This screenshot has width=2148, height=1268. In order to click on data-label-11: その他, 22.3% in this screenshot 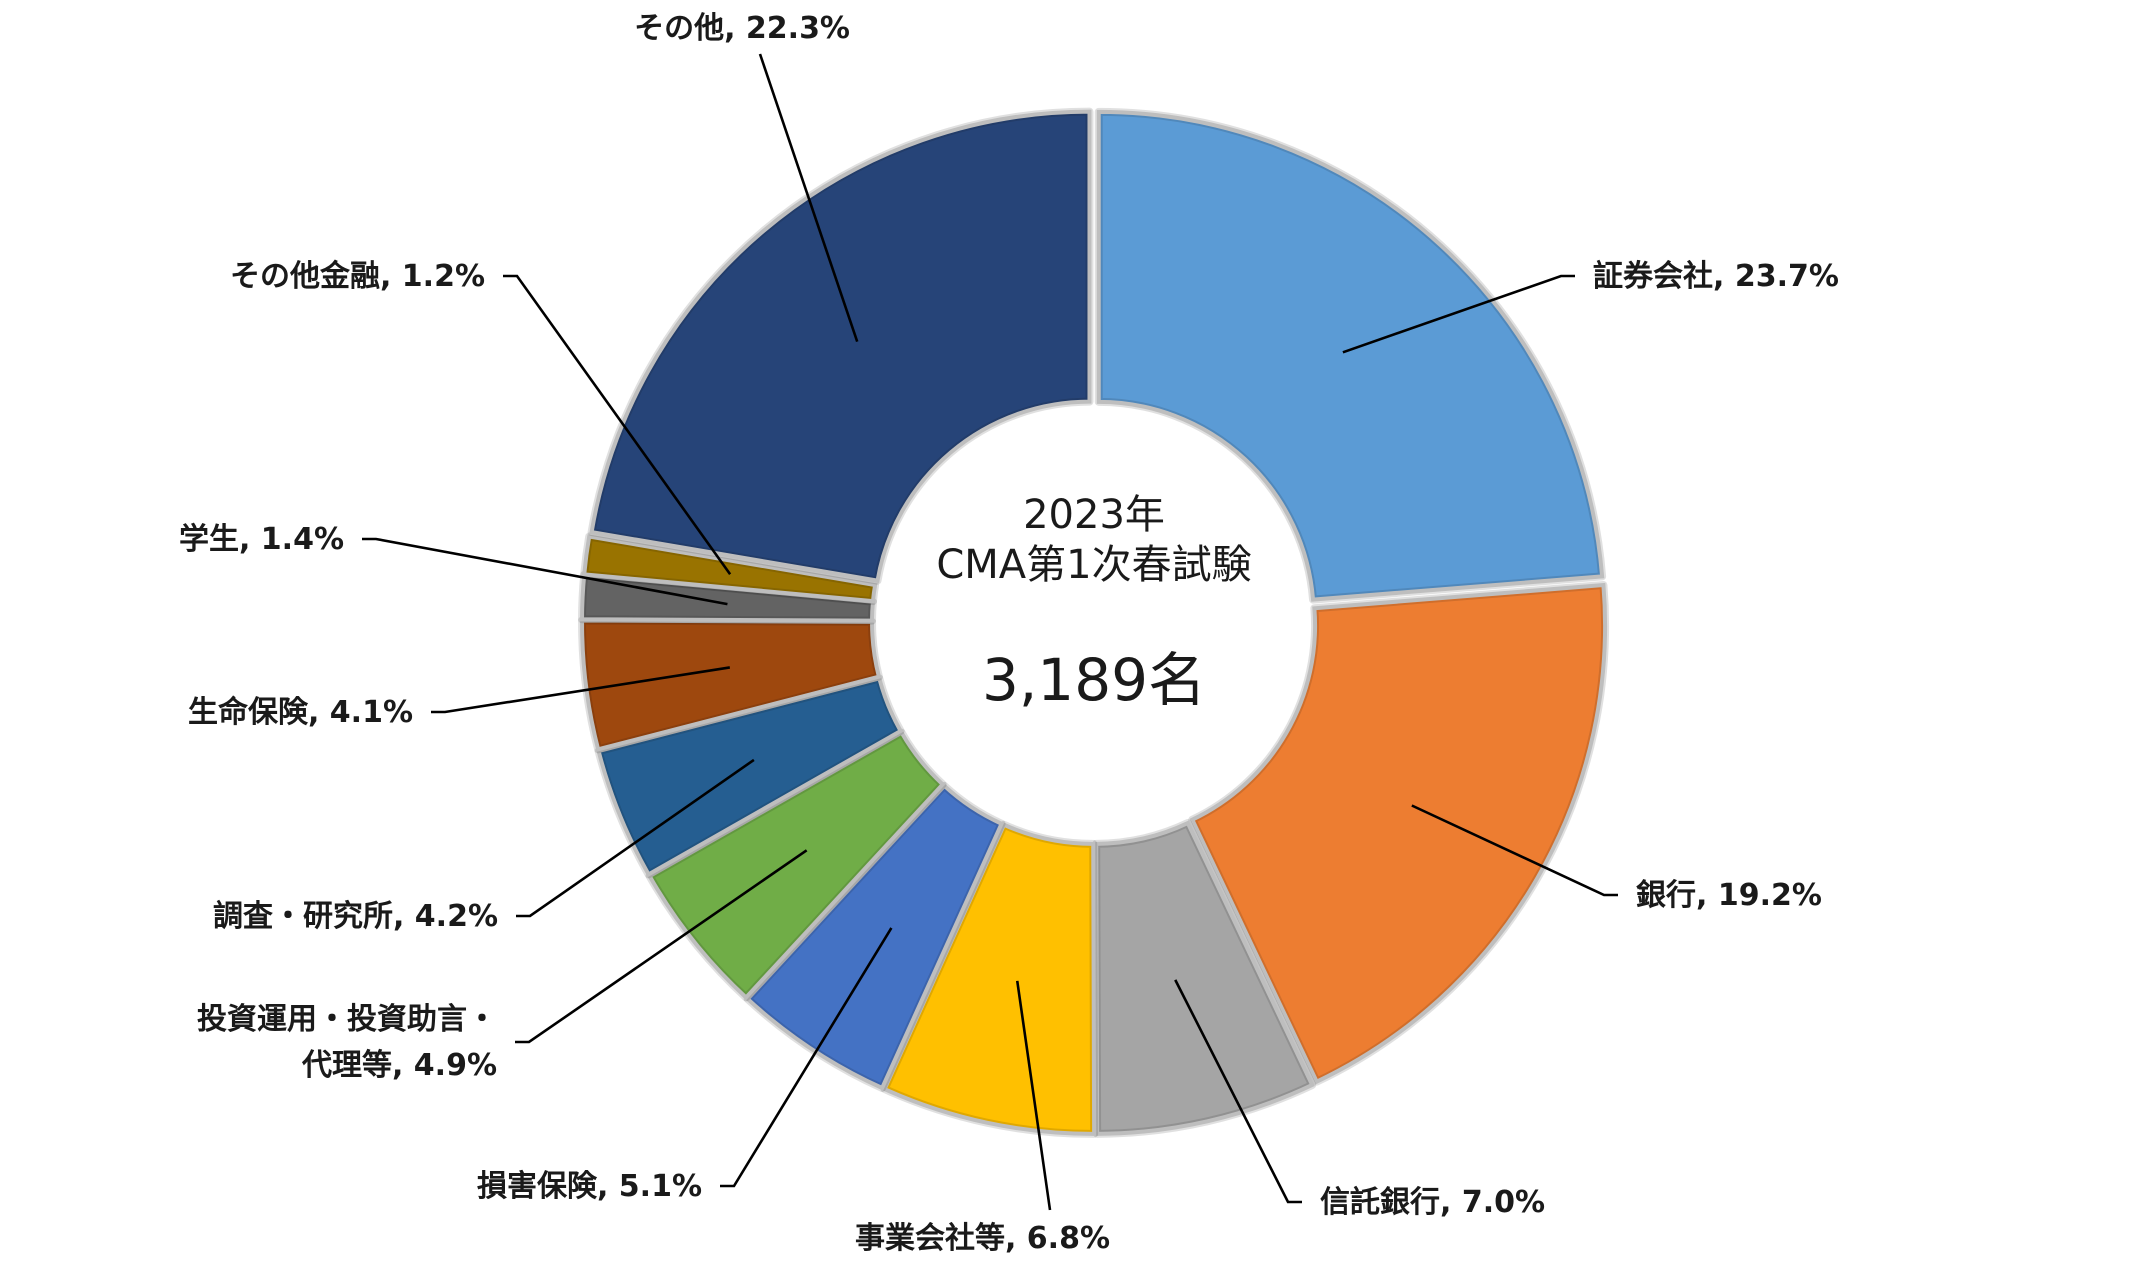, I will do `click(742, 28)`.